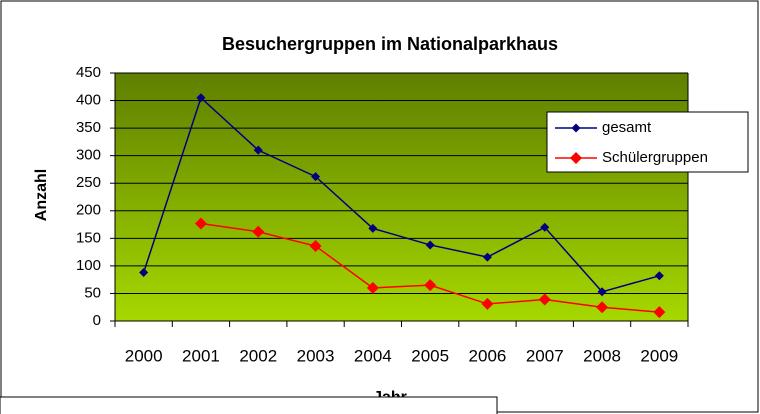 This screenshot has width=760, height=414. Describe the element at coordinates (88, 155) in the screenshot. I see `y-tick-label: 300` at that location.